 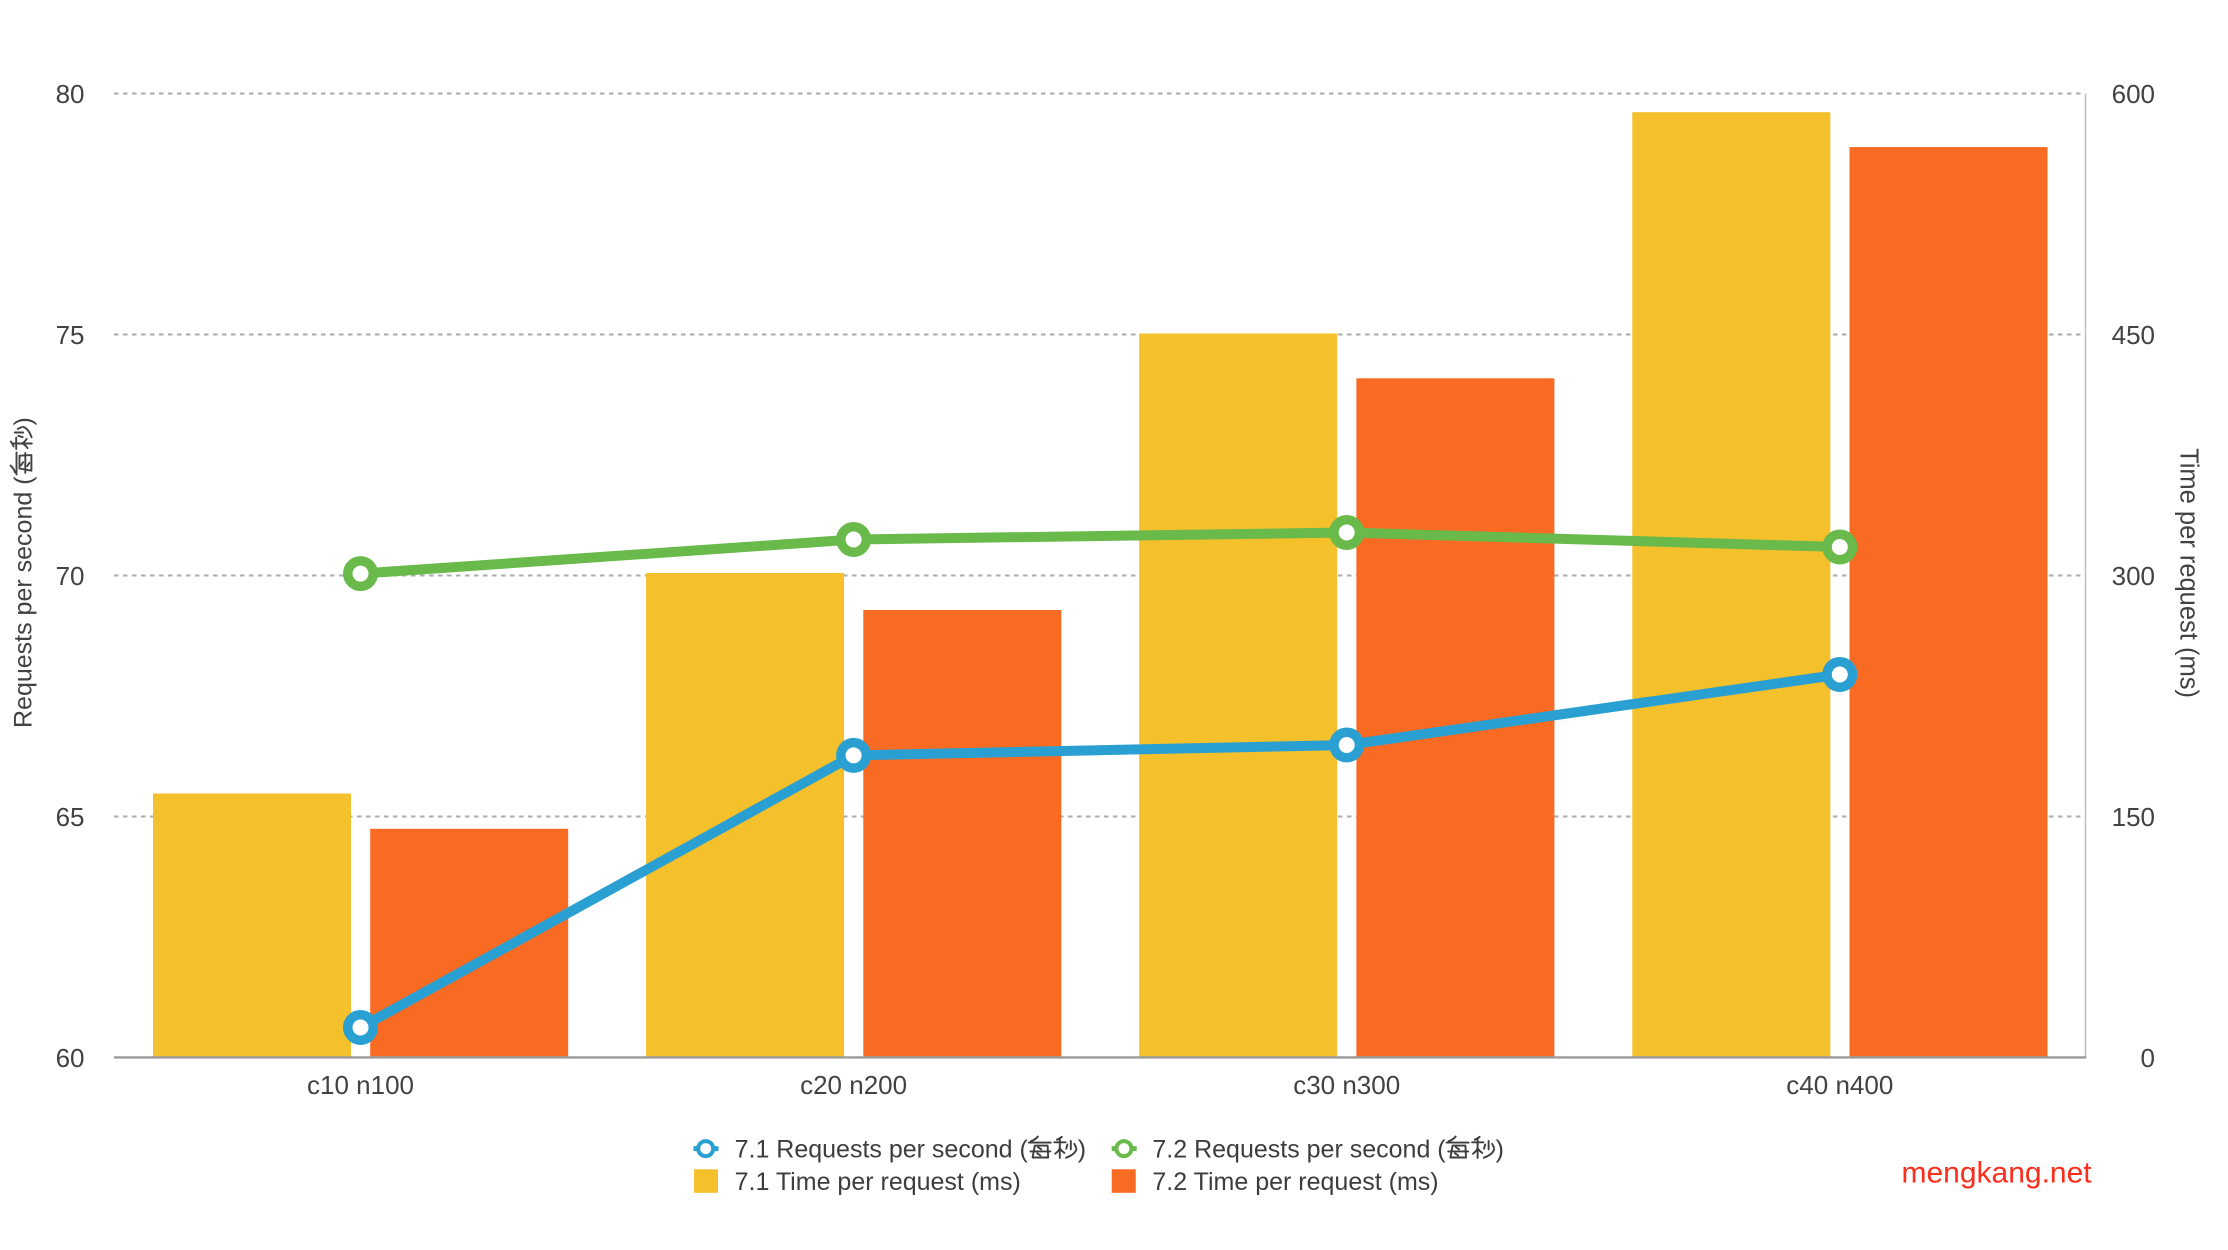 I want to click on svg-text: 7.2 Time per request (ms), so click(x=1295, y=1182).